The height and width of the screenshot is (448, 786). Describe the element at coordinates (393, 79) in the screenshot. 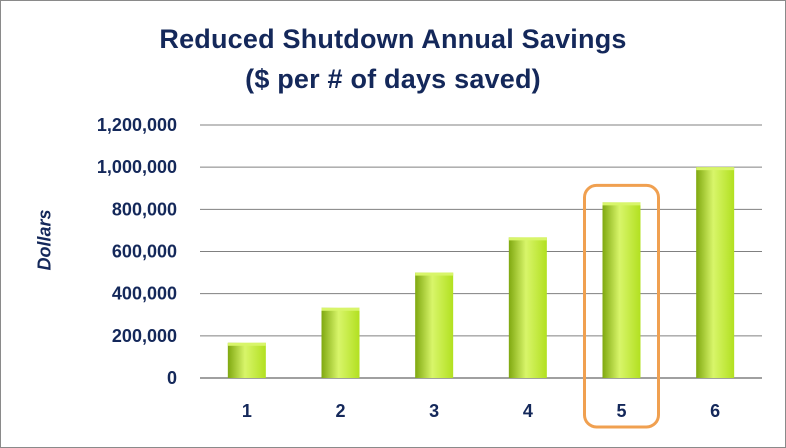

I see `chart-subtitle: ($ per # of days saved)` at that location.